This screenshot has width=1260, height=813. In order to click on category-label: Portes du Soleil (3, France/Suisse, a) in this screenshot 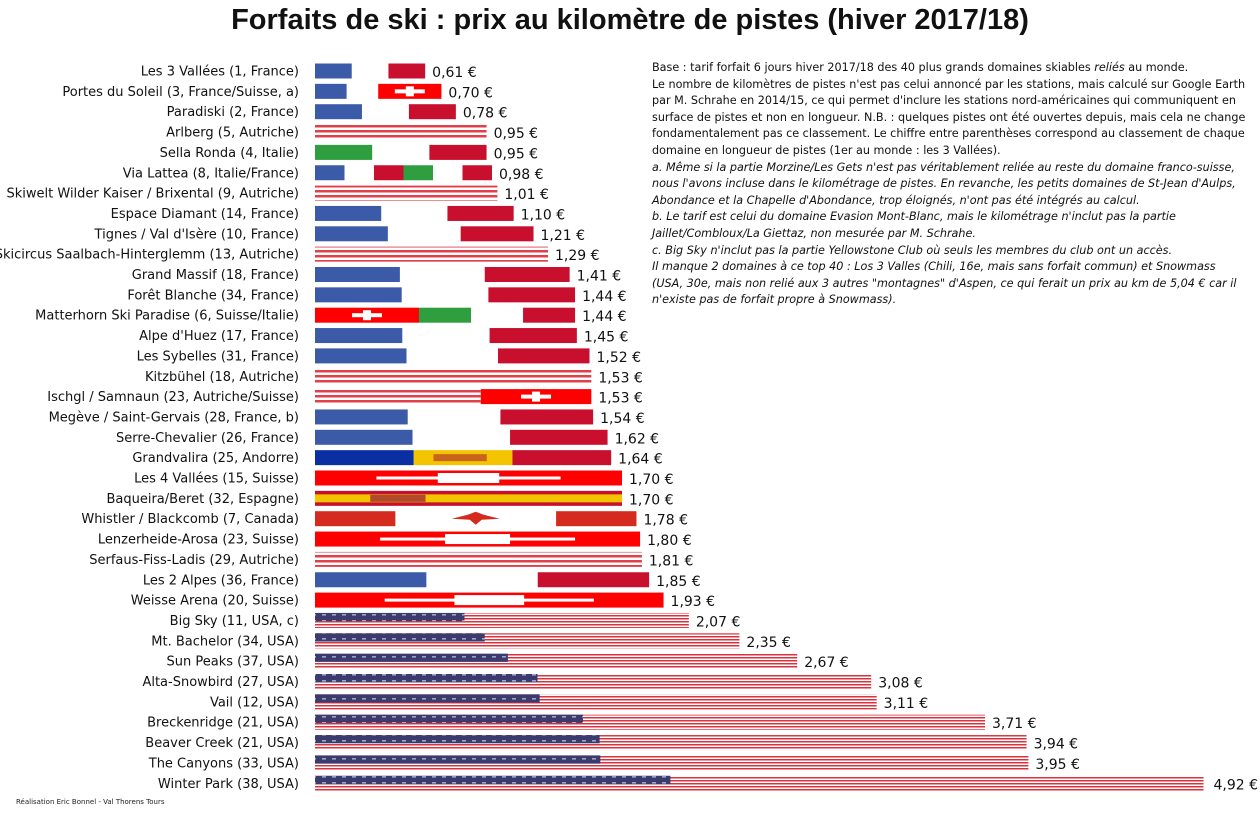, I will do `click(180, 92)`.